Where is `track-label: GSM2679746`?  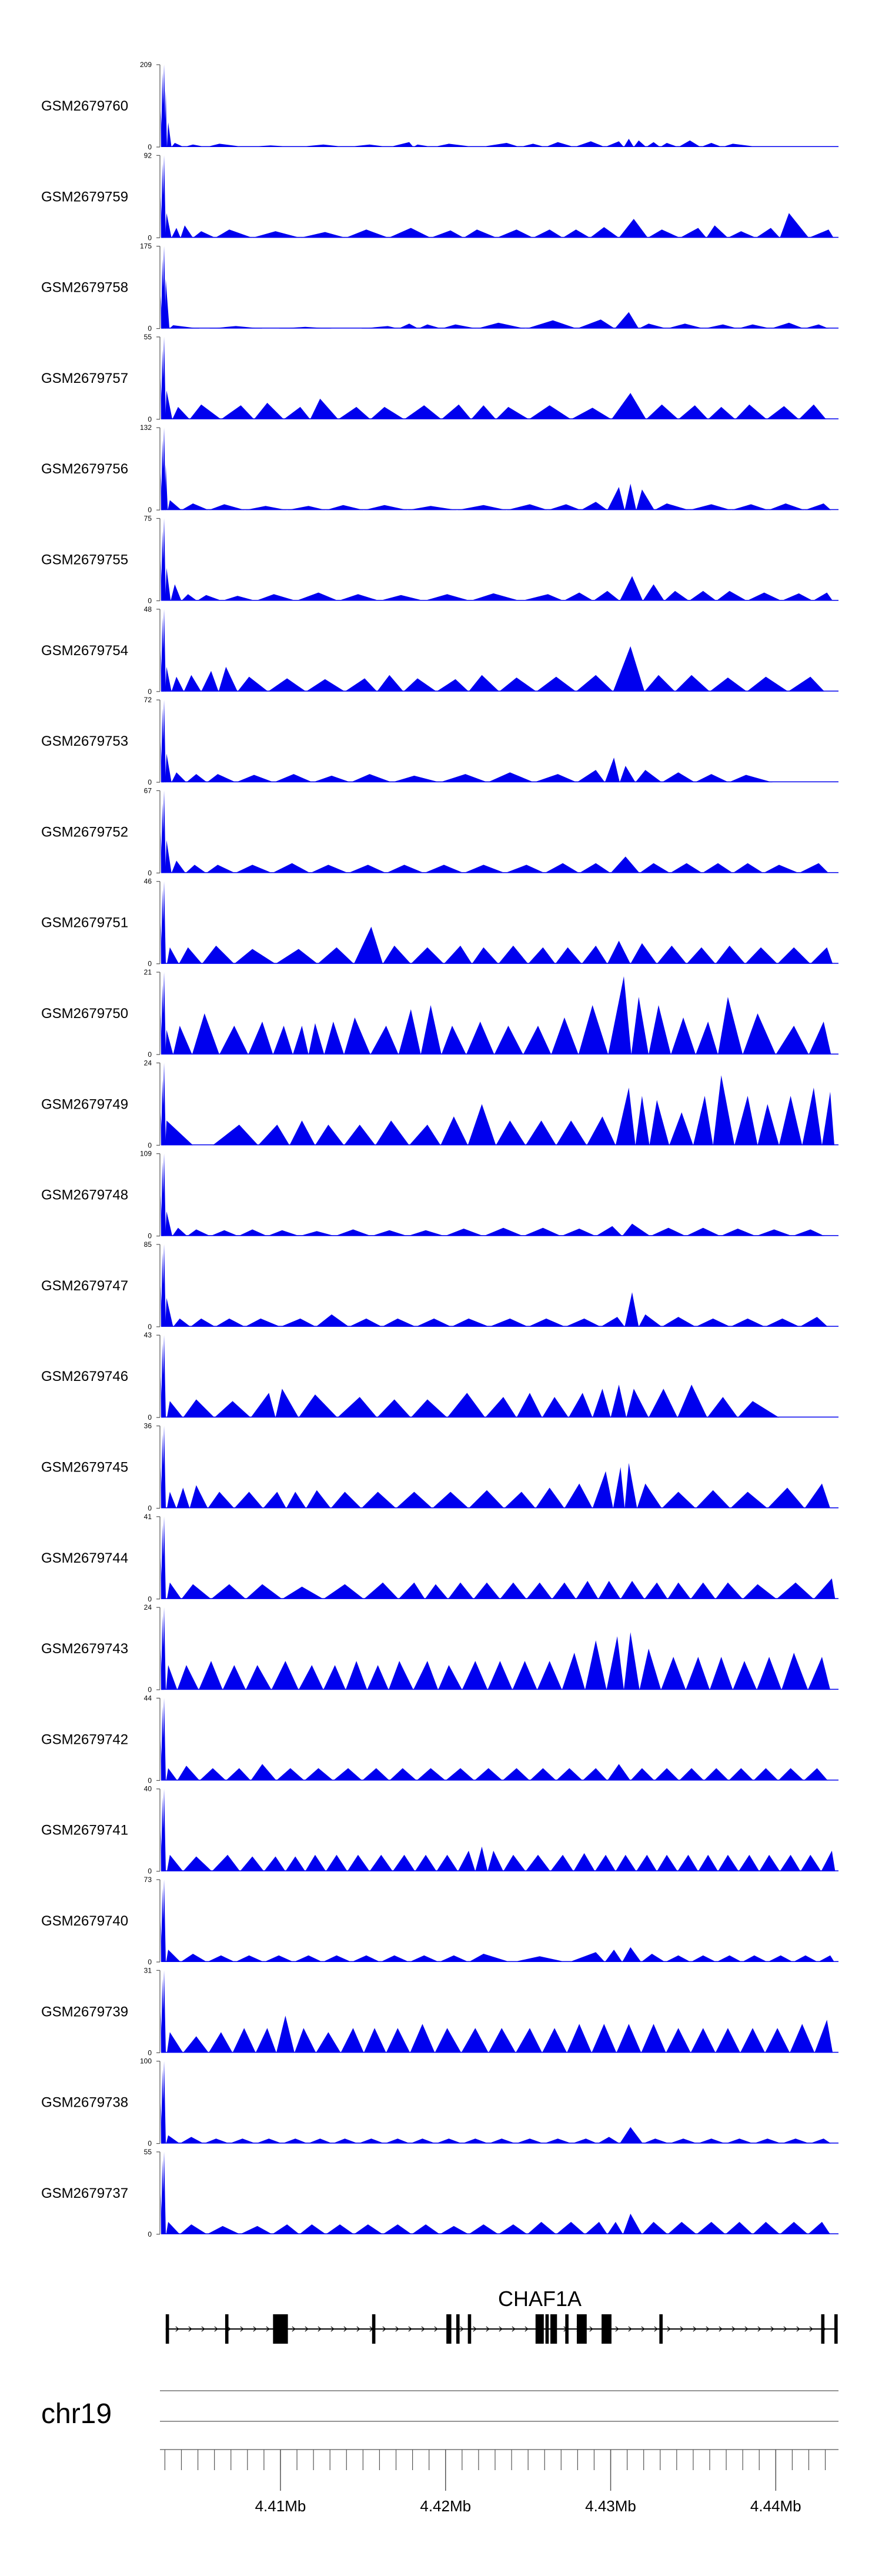 track-label: GSM2679746 is located at coordinates (84, 1376).